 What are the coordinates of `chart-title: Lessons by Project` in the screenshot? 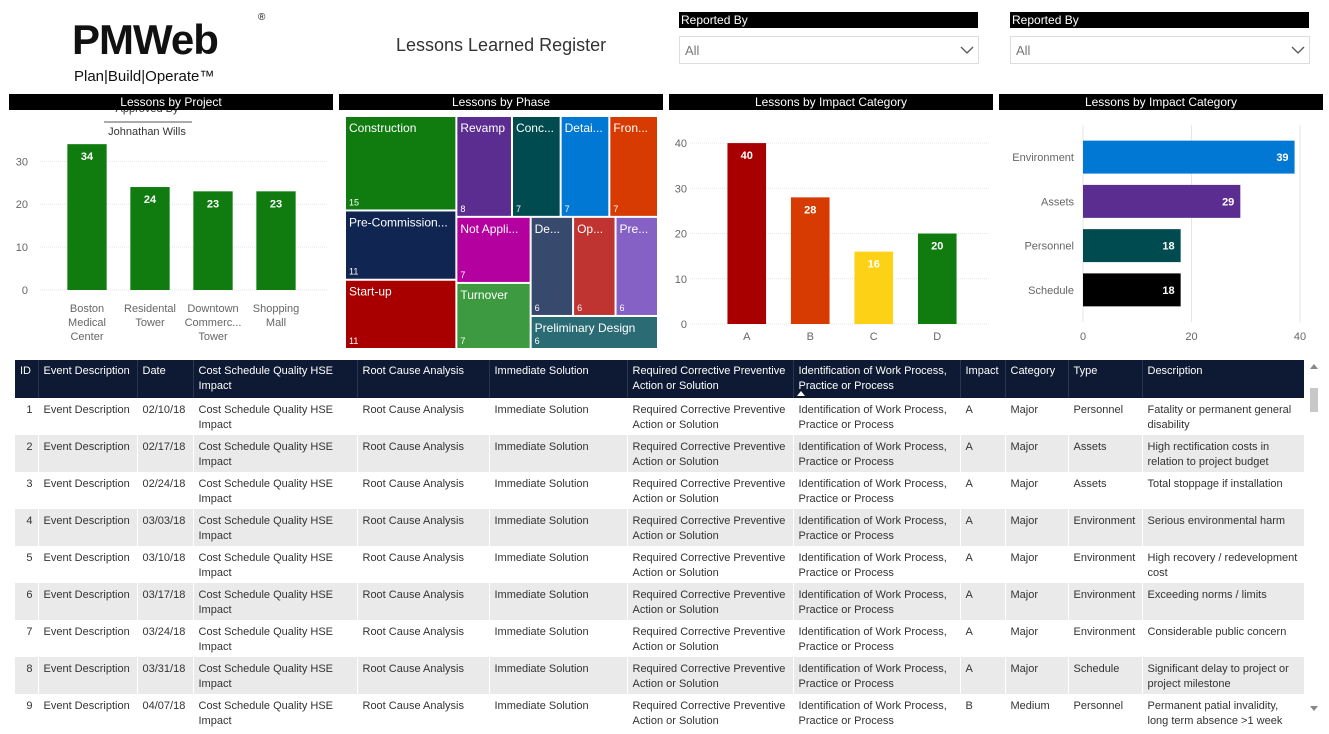 It's located at (171, 102).